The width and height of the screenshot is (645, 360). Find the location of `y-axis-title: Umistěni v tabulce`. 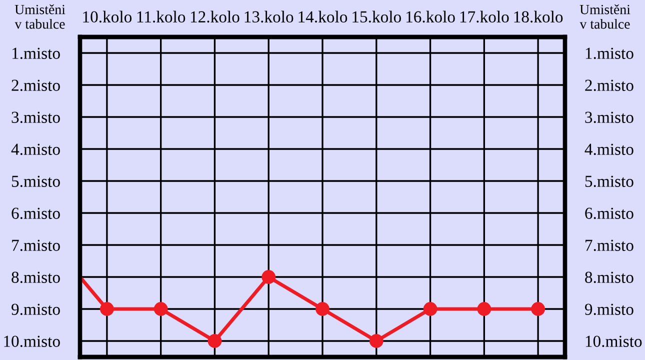

y-axis-title: Umistěni v tabulce is located at coordinates (40, 16).